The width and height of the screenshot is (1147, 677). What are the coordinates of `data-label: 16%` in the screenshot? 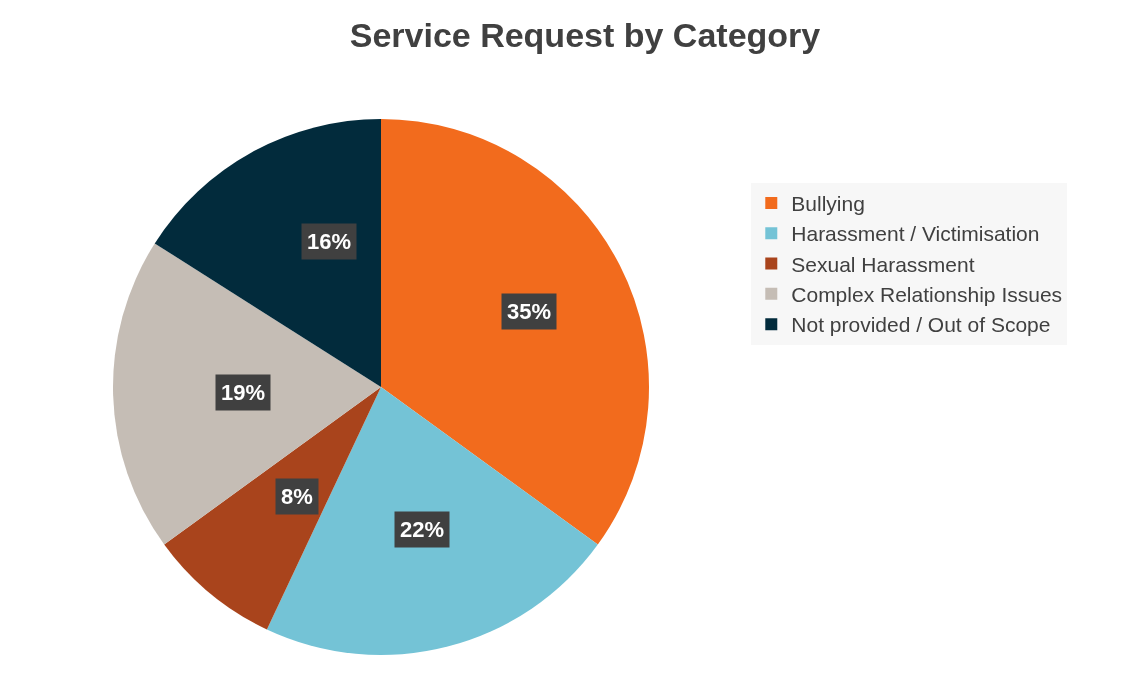 It's located at (329, 241).